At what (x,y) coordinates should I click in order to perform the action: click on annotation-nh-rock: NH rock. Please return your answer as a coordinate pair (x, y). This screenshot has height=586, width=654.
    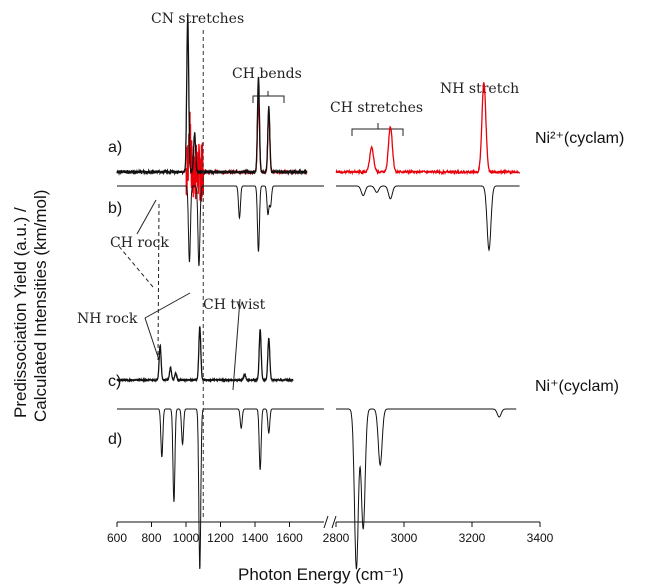
    Looking at the image, I should click on (107, 319).